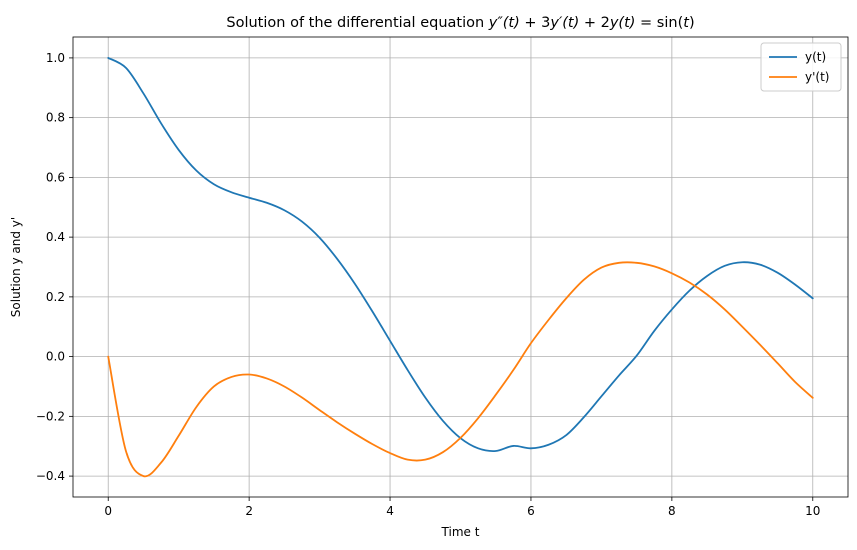 The image size is (857, 550). What do you see at coordinates (55, 177) in the screenshot?
I see `y-tick-label: 0.6` at bounding box center [55, 177].